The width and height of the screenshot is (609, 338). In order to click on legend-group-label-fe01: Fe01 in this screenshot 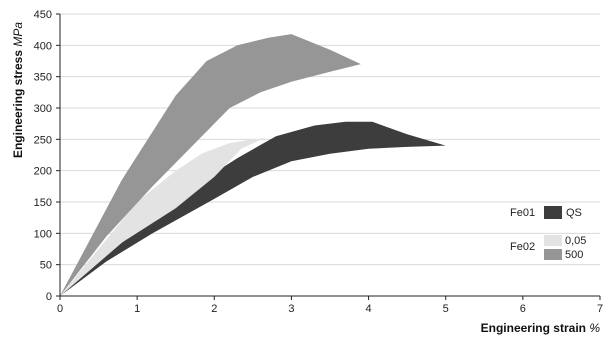, I will do `click(522, 213)`.